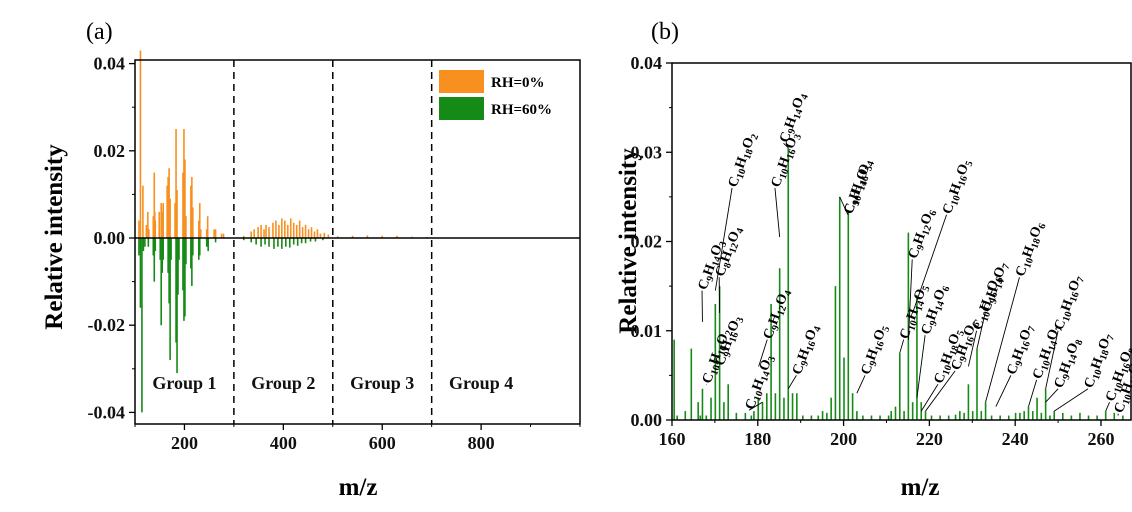 The image size is (1132, 512). Describe the element at coordinates (996, 287) in the screenshot. I see `formula-label: C9H14O7` at that location.